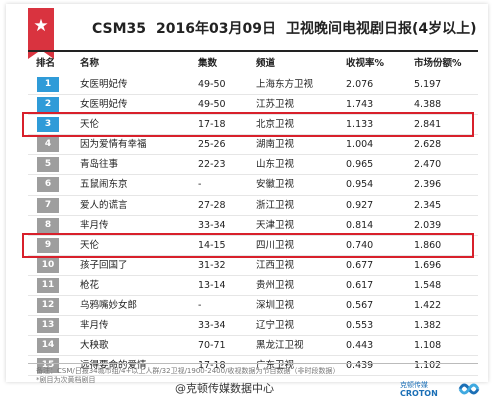 The width and height of the screenshot is (494, 403). What do you see at coordinates (428, 205) in the screenshot?
I see `share-value: 2.345` at bounding box center [428, 205].